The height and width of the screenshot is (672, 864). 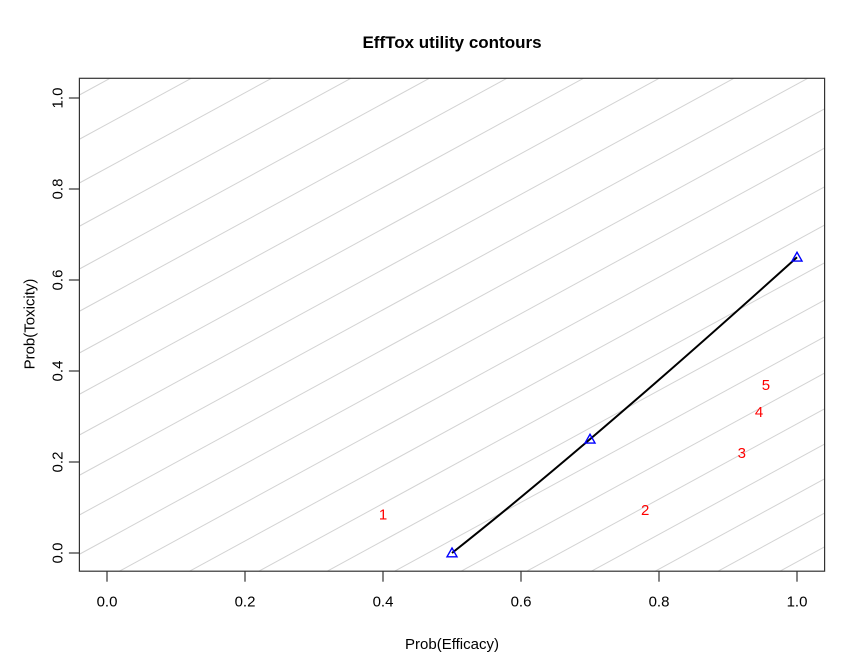 I want to click on dose-label-5: 5, so click(x=766, y=385).